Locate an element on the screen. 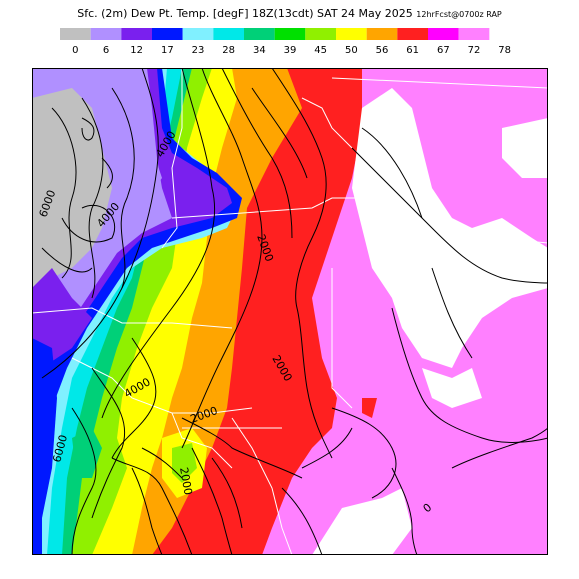 The image size is (579, 579). legend-tick-label: 78 is located at coordinates (504, 50).